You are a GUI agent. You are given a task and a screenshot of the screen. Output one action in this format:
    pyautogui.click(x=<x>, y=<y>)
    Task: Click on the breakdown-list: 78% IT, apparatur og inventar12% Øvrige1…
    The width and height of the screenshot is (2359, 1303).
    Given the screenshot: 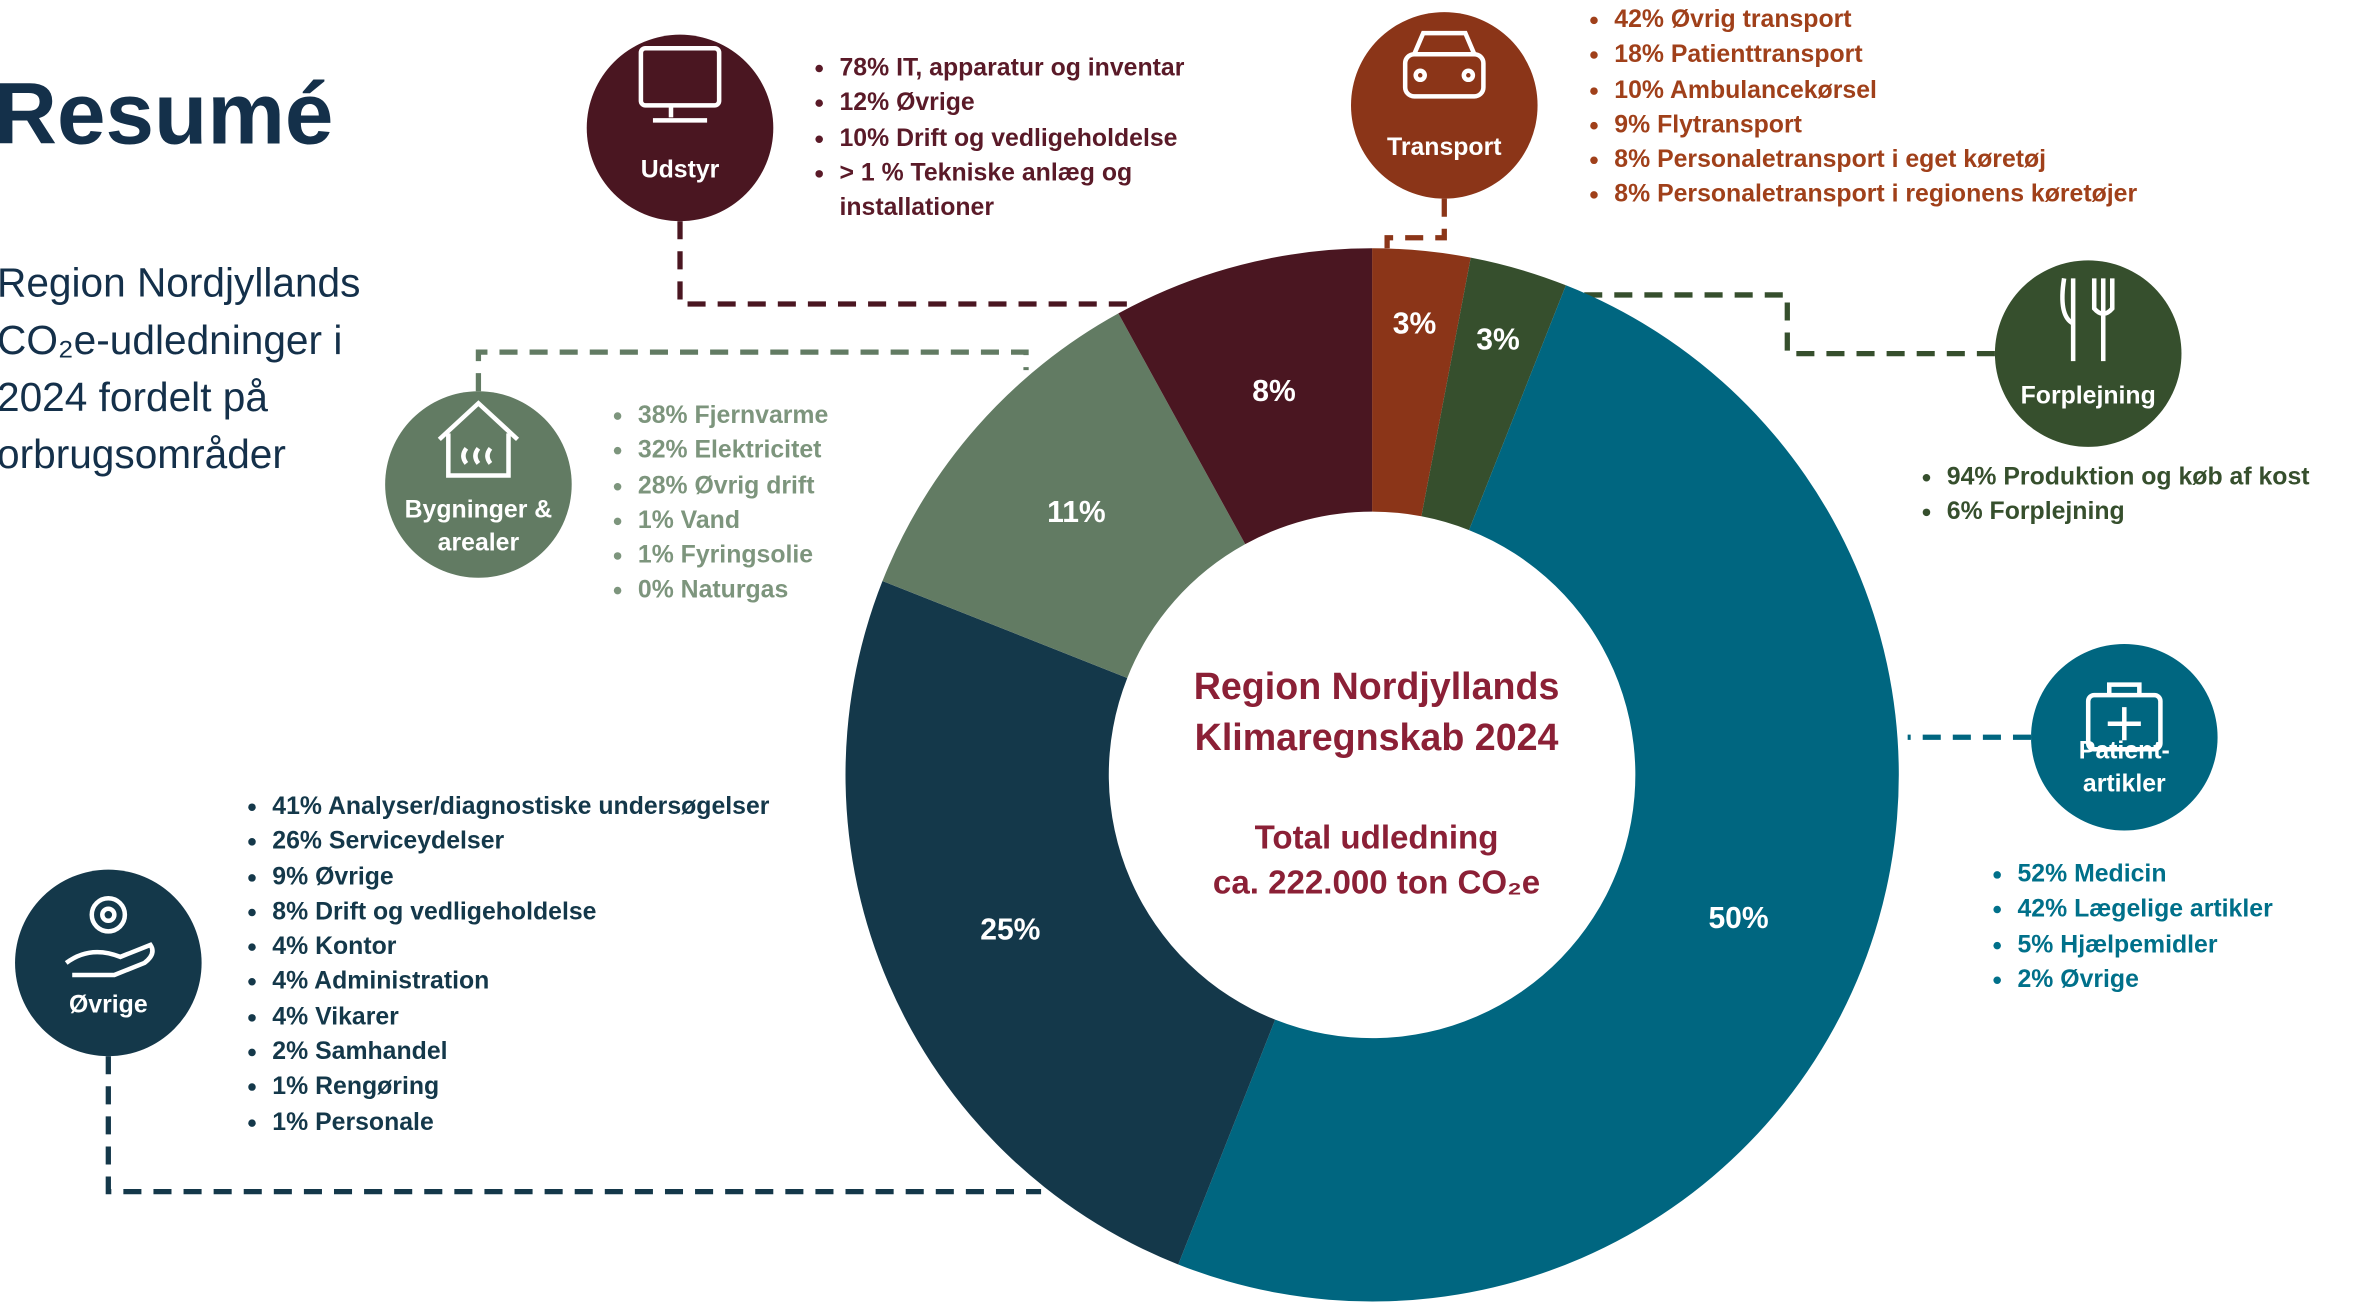 What is the action you would take?
    pyautogui.click(x=1037, y=138)
    